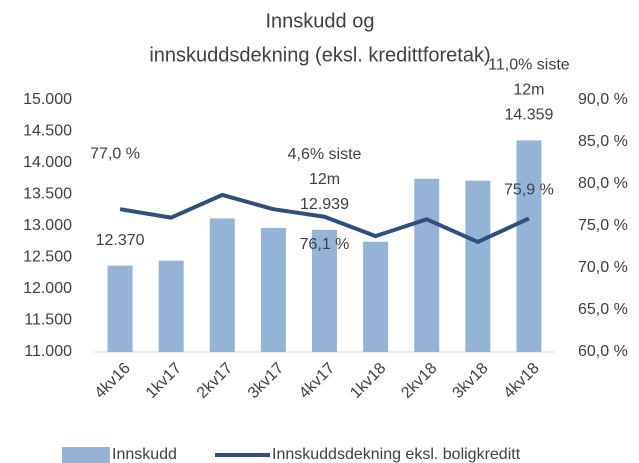 The width and height of the screenshot is (639, 463). What do you see at coordinates (325, 244) in the screenshot?
I see `line-value-label: 76,1 %` at bounding box center [325, 244].